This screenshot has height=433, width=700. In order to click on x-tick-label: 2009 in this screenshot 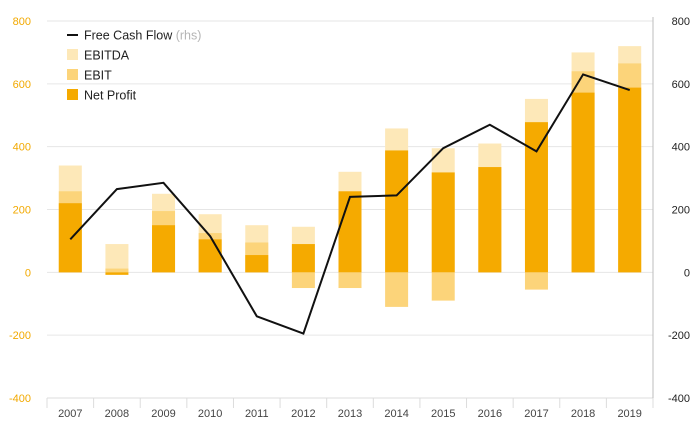, I will do `click(163, 414)`.